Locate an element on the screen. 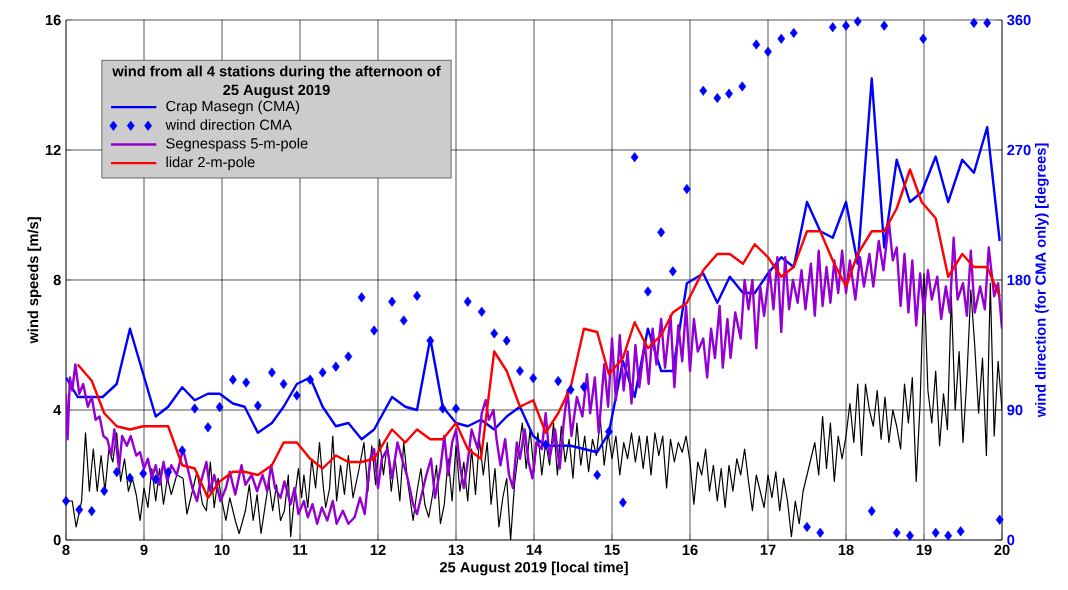  y-tick-label: 12 is located at coordinates (53, 150).